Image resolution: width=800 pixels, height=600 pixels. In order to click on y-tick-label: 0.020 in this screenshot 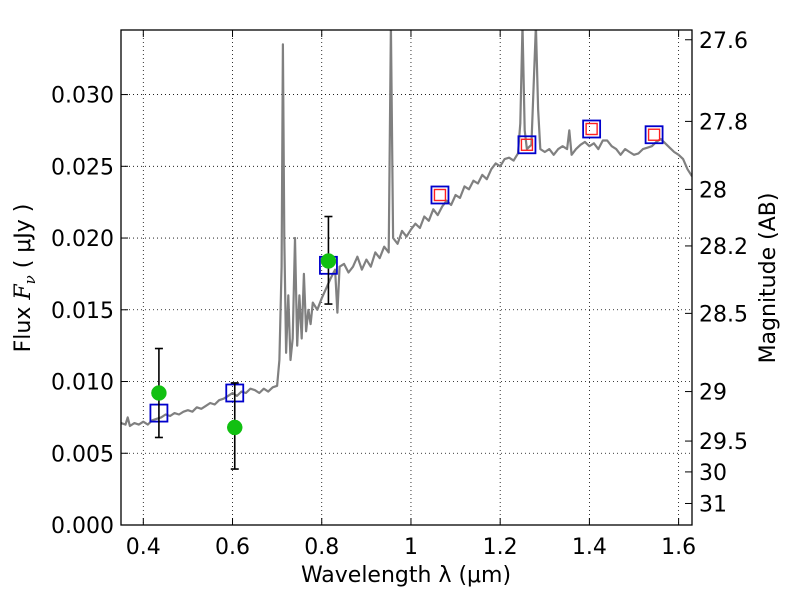, I will do `click(82, 239)`.